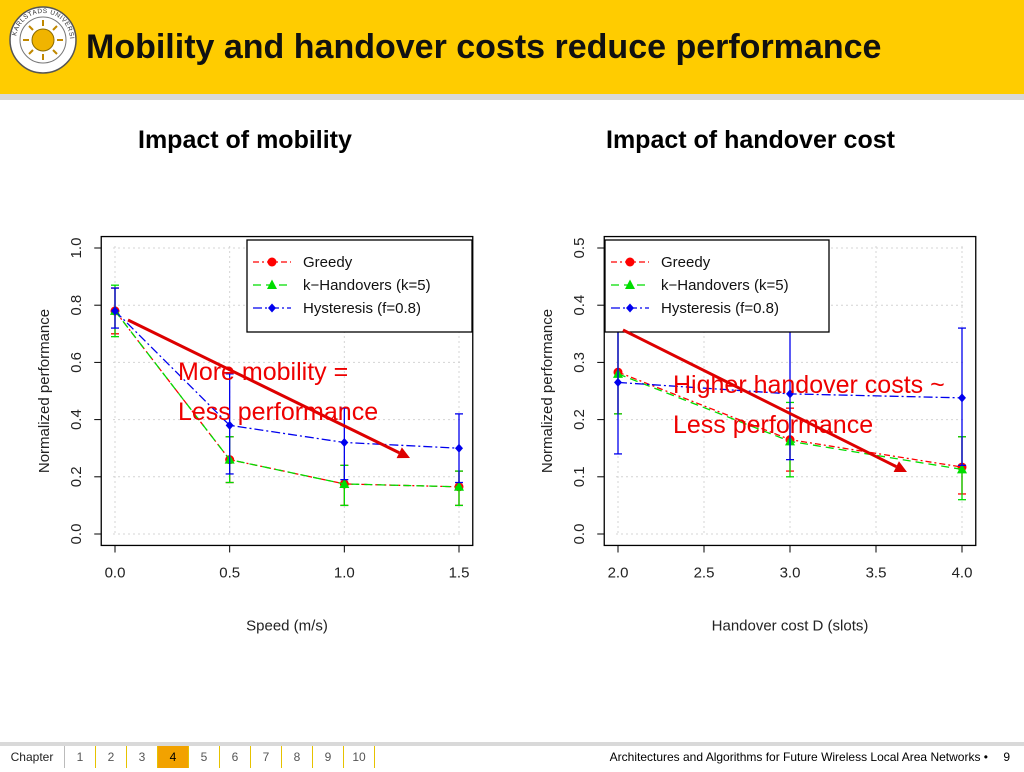 The height and width of the screenshot is (772, 1024). What do you see at coordinates (876, 572) in the screenshot?
I see `x-tick-label: 3.5` at bounding box center [876, 572].